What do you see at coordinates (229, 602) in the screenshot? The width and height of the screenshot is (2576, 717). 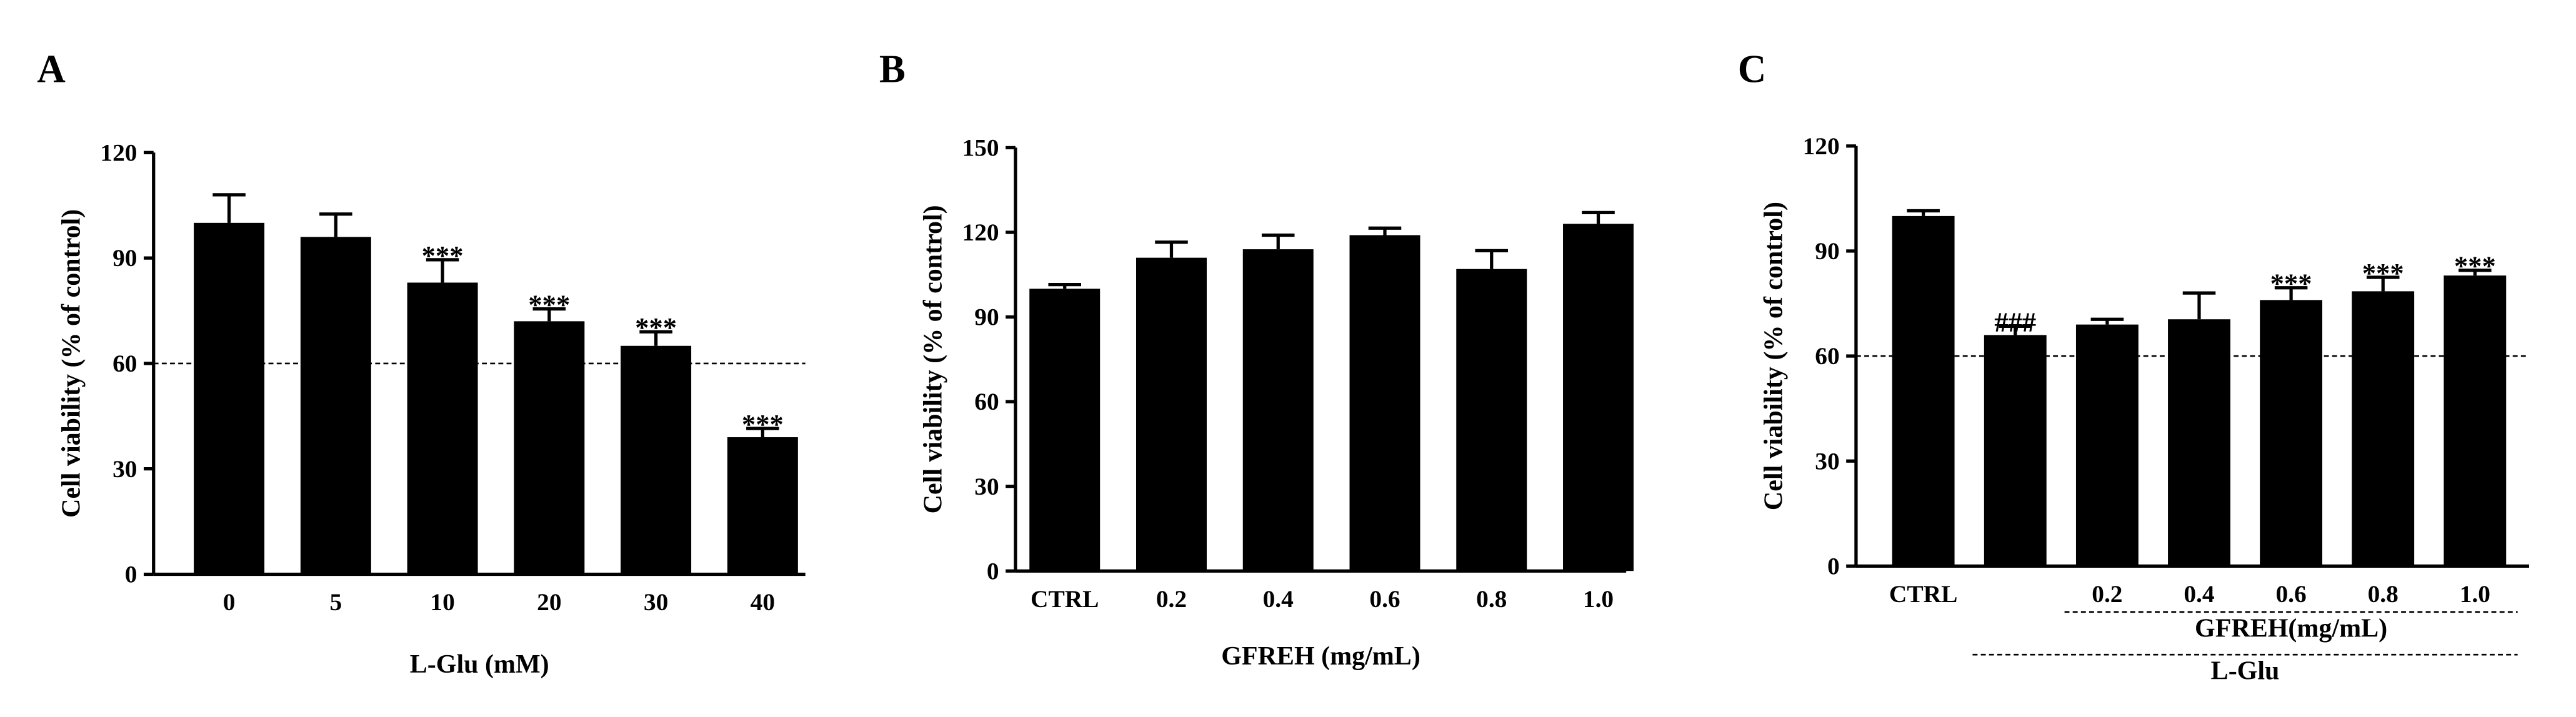 I see `x-tick-label: 0` at bounding box center [229, 602].